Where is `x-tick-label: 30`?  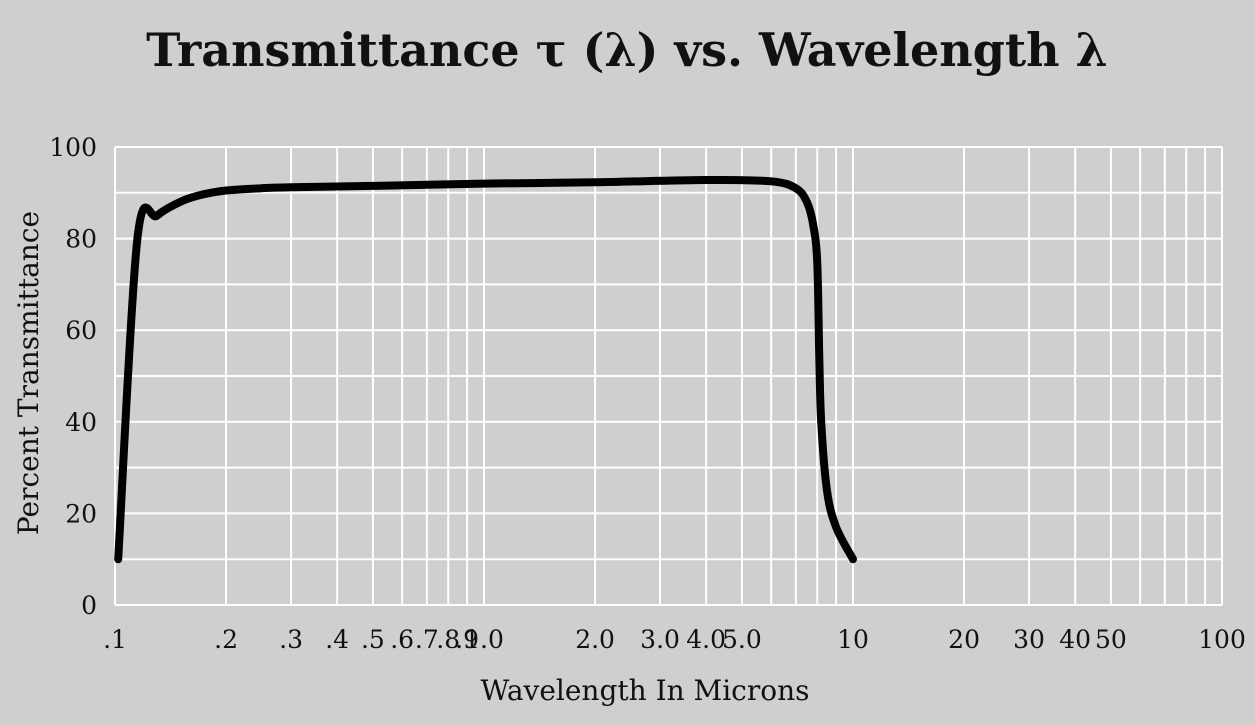
x-tick-label: 30 is located at coordinates (1029, 639).